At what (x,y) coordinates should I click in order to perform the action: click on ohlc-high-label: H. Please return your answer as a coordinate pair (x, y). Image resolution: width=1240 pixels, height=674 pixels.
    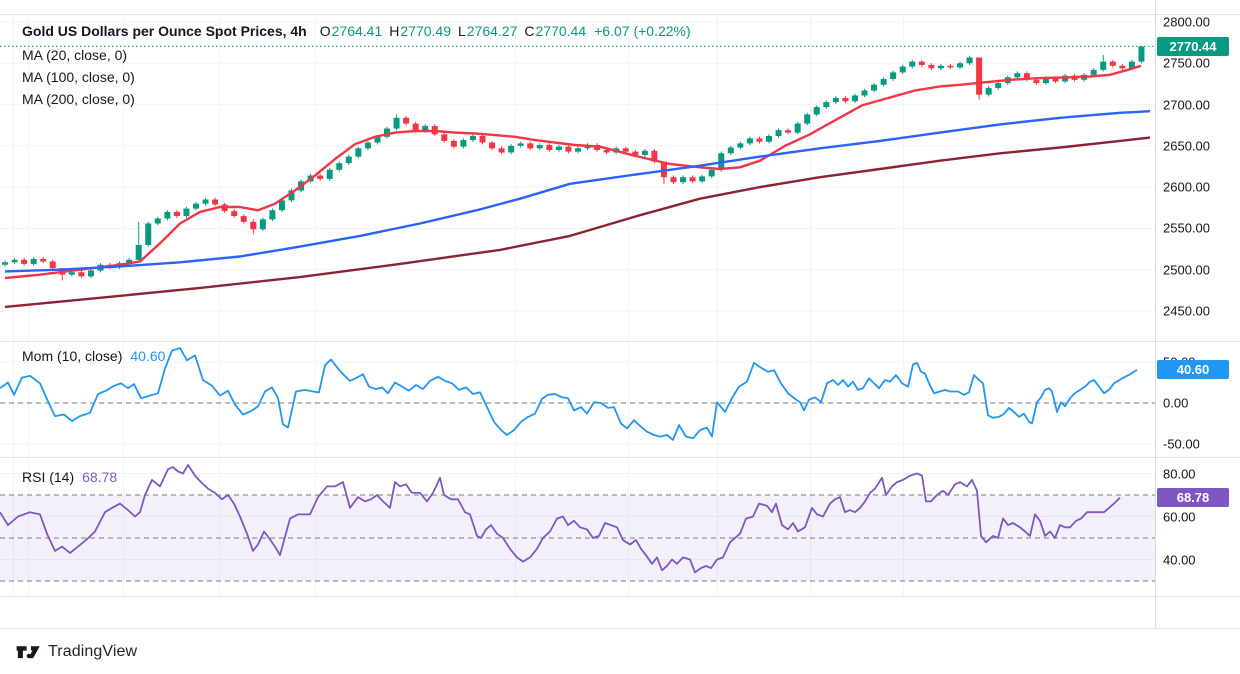
    Looking at the image, I should click on (394, 31).